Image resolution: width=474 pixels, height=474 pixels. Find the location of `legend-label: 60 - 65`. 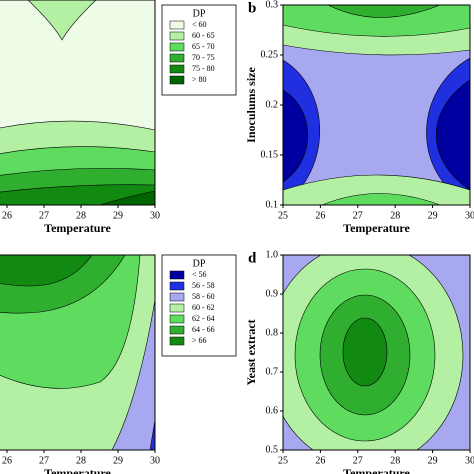

legend-label: 60 - 65 is located at coordinates (203, 35).